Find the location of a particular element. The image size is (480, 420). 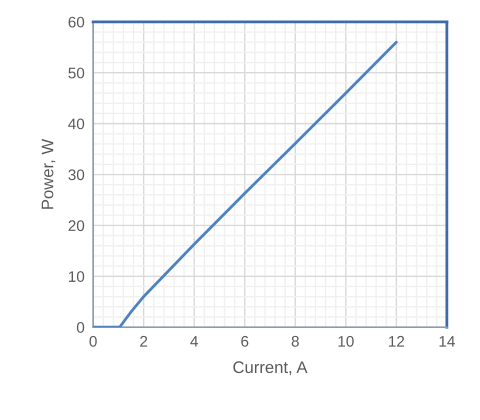

y-tick-label: 20 is located at coordinates (76, 226).